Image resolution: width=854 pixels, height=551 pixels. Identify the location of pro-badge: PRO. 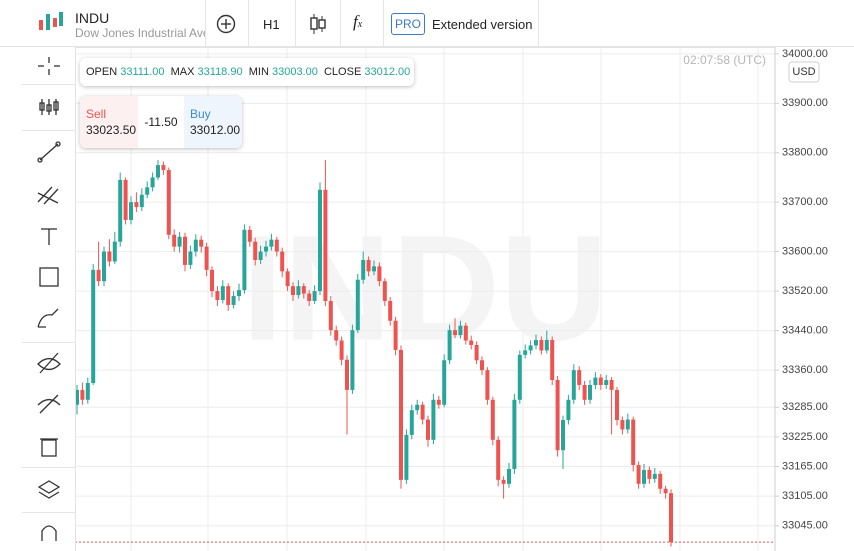
(408, 24).